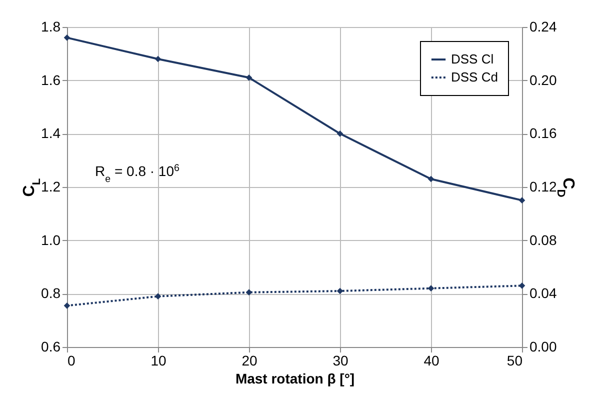  I want to click on annotation: R$_{e}$ = 0.8 · 10$^{6}$, so click(137, 173).